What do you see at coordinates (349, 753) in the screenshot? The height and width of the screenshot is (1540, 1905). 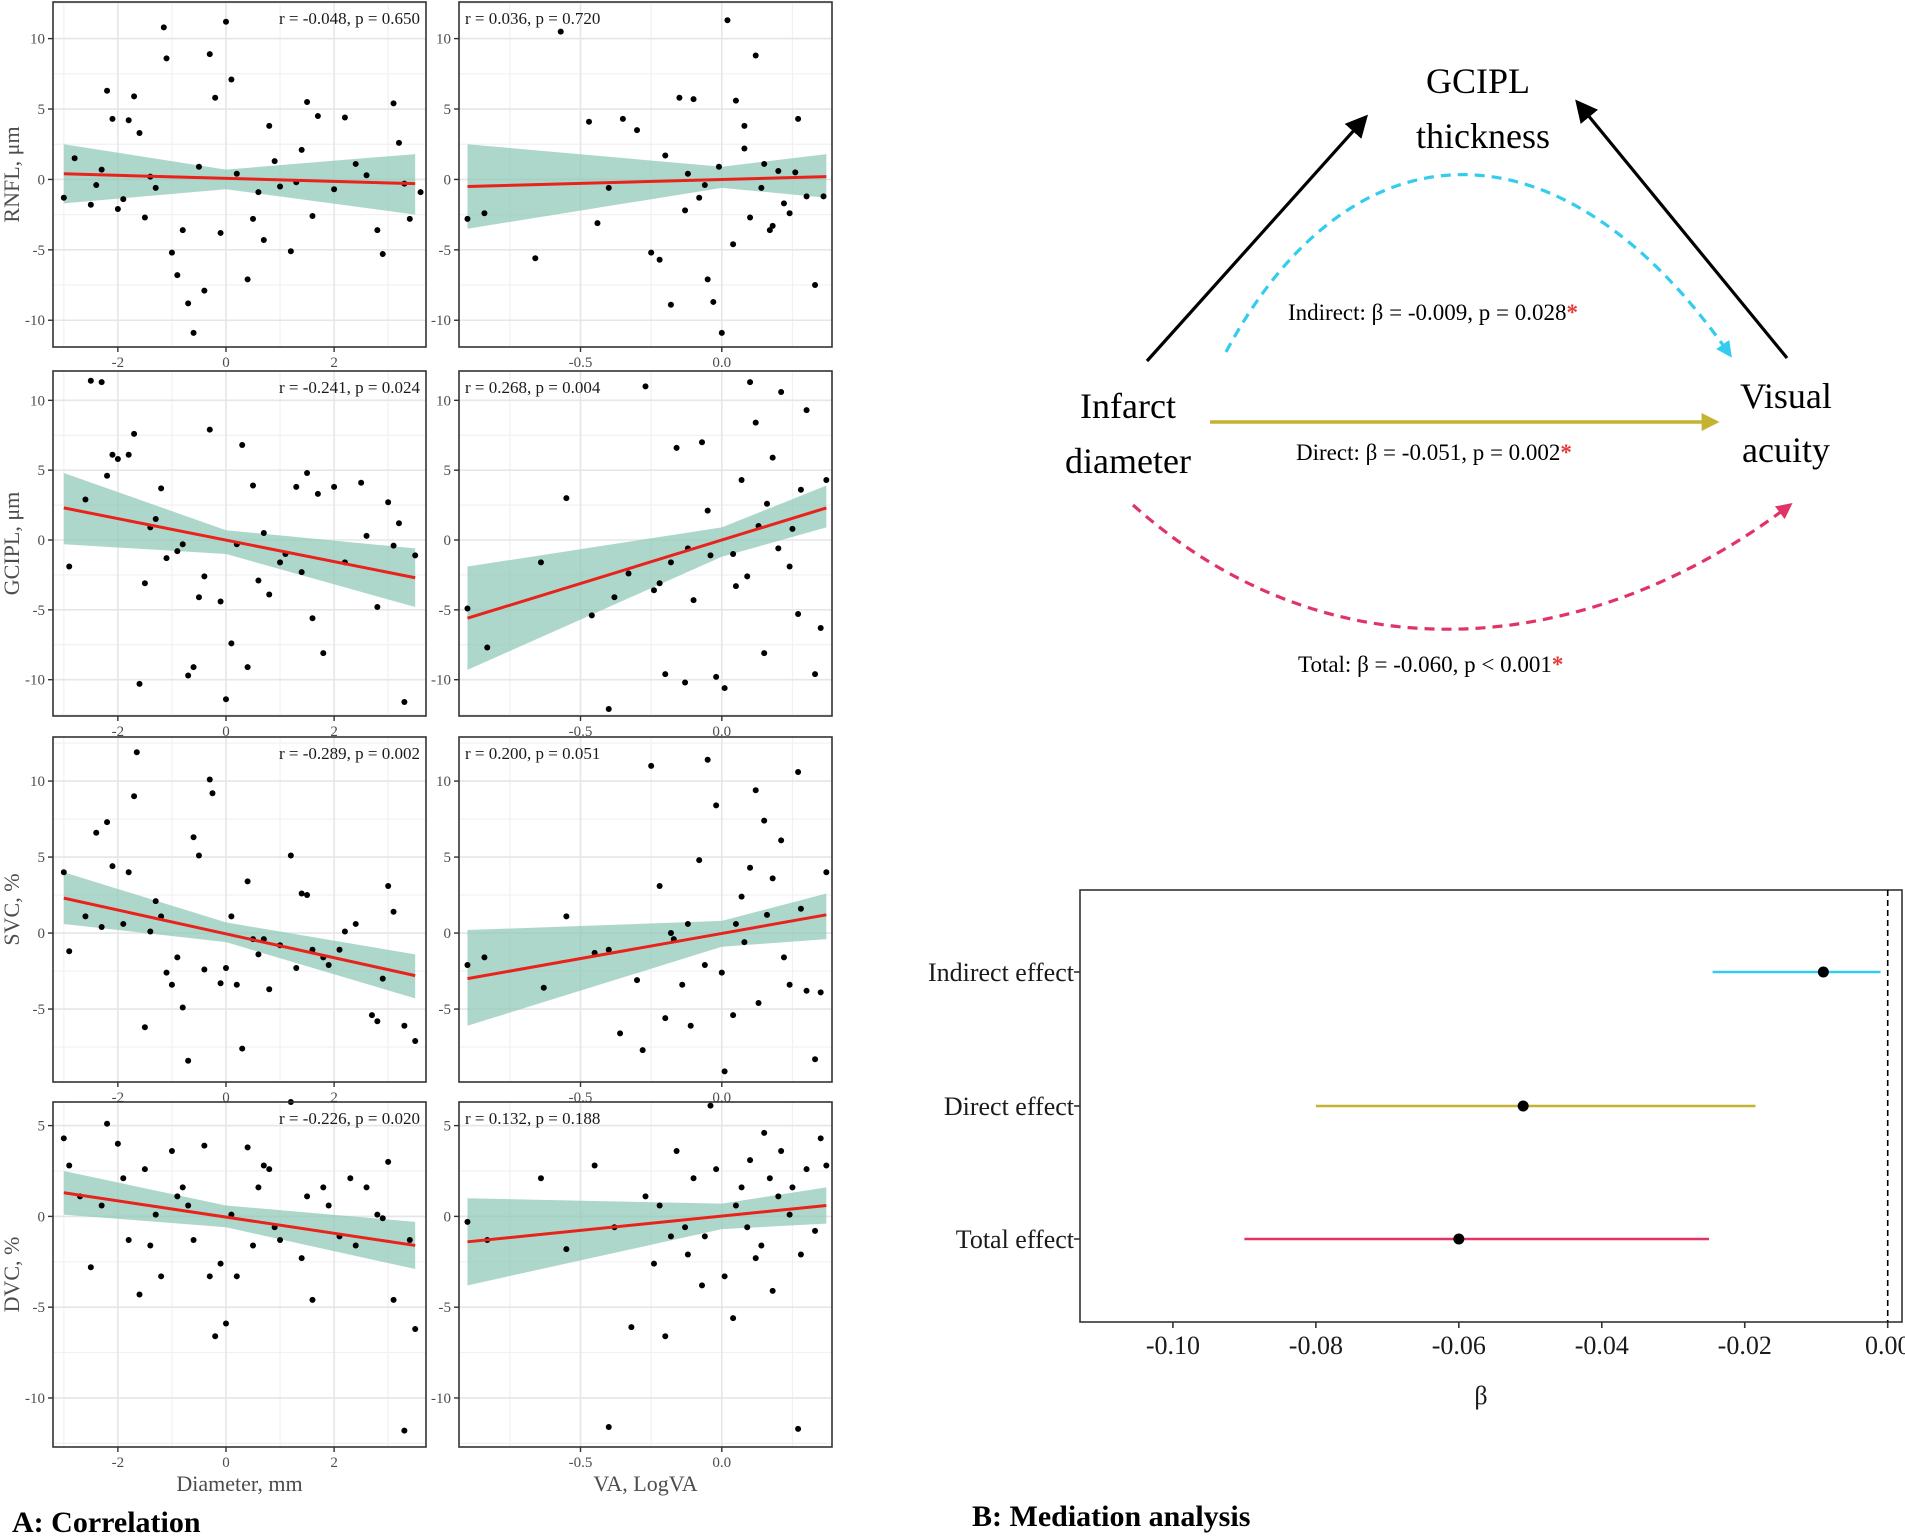 I see `correlation-annotation: r = -0.289, p = 0.002` at bounding box center [349, 753].